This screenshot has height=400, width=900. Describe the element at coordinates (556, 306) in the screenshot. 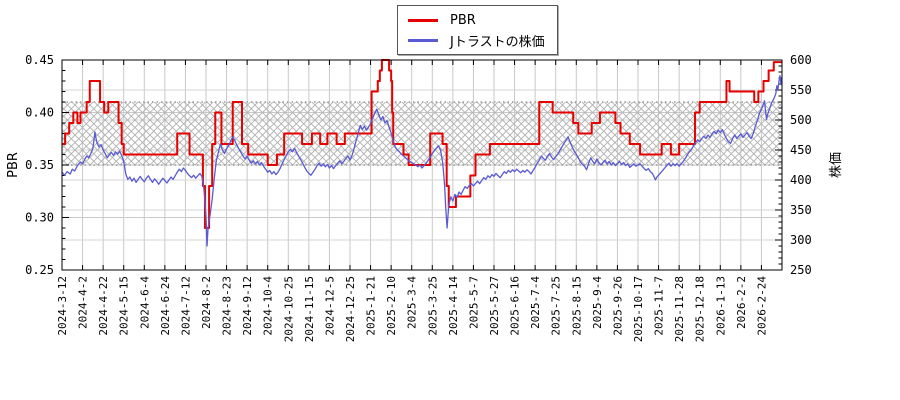

I see `svg-text: 2025-7-25` at that location.